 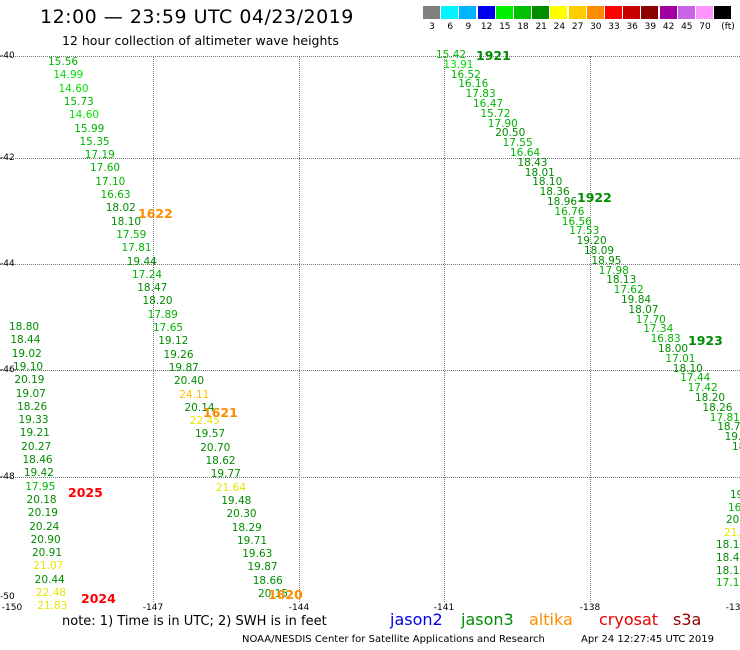 I want to click on legend-item-jason2: jason2, so click(x=416, y=619).